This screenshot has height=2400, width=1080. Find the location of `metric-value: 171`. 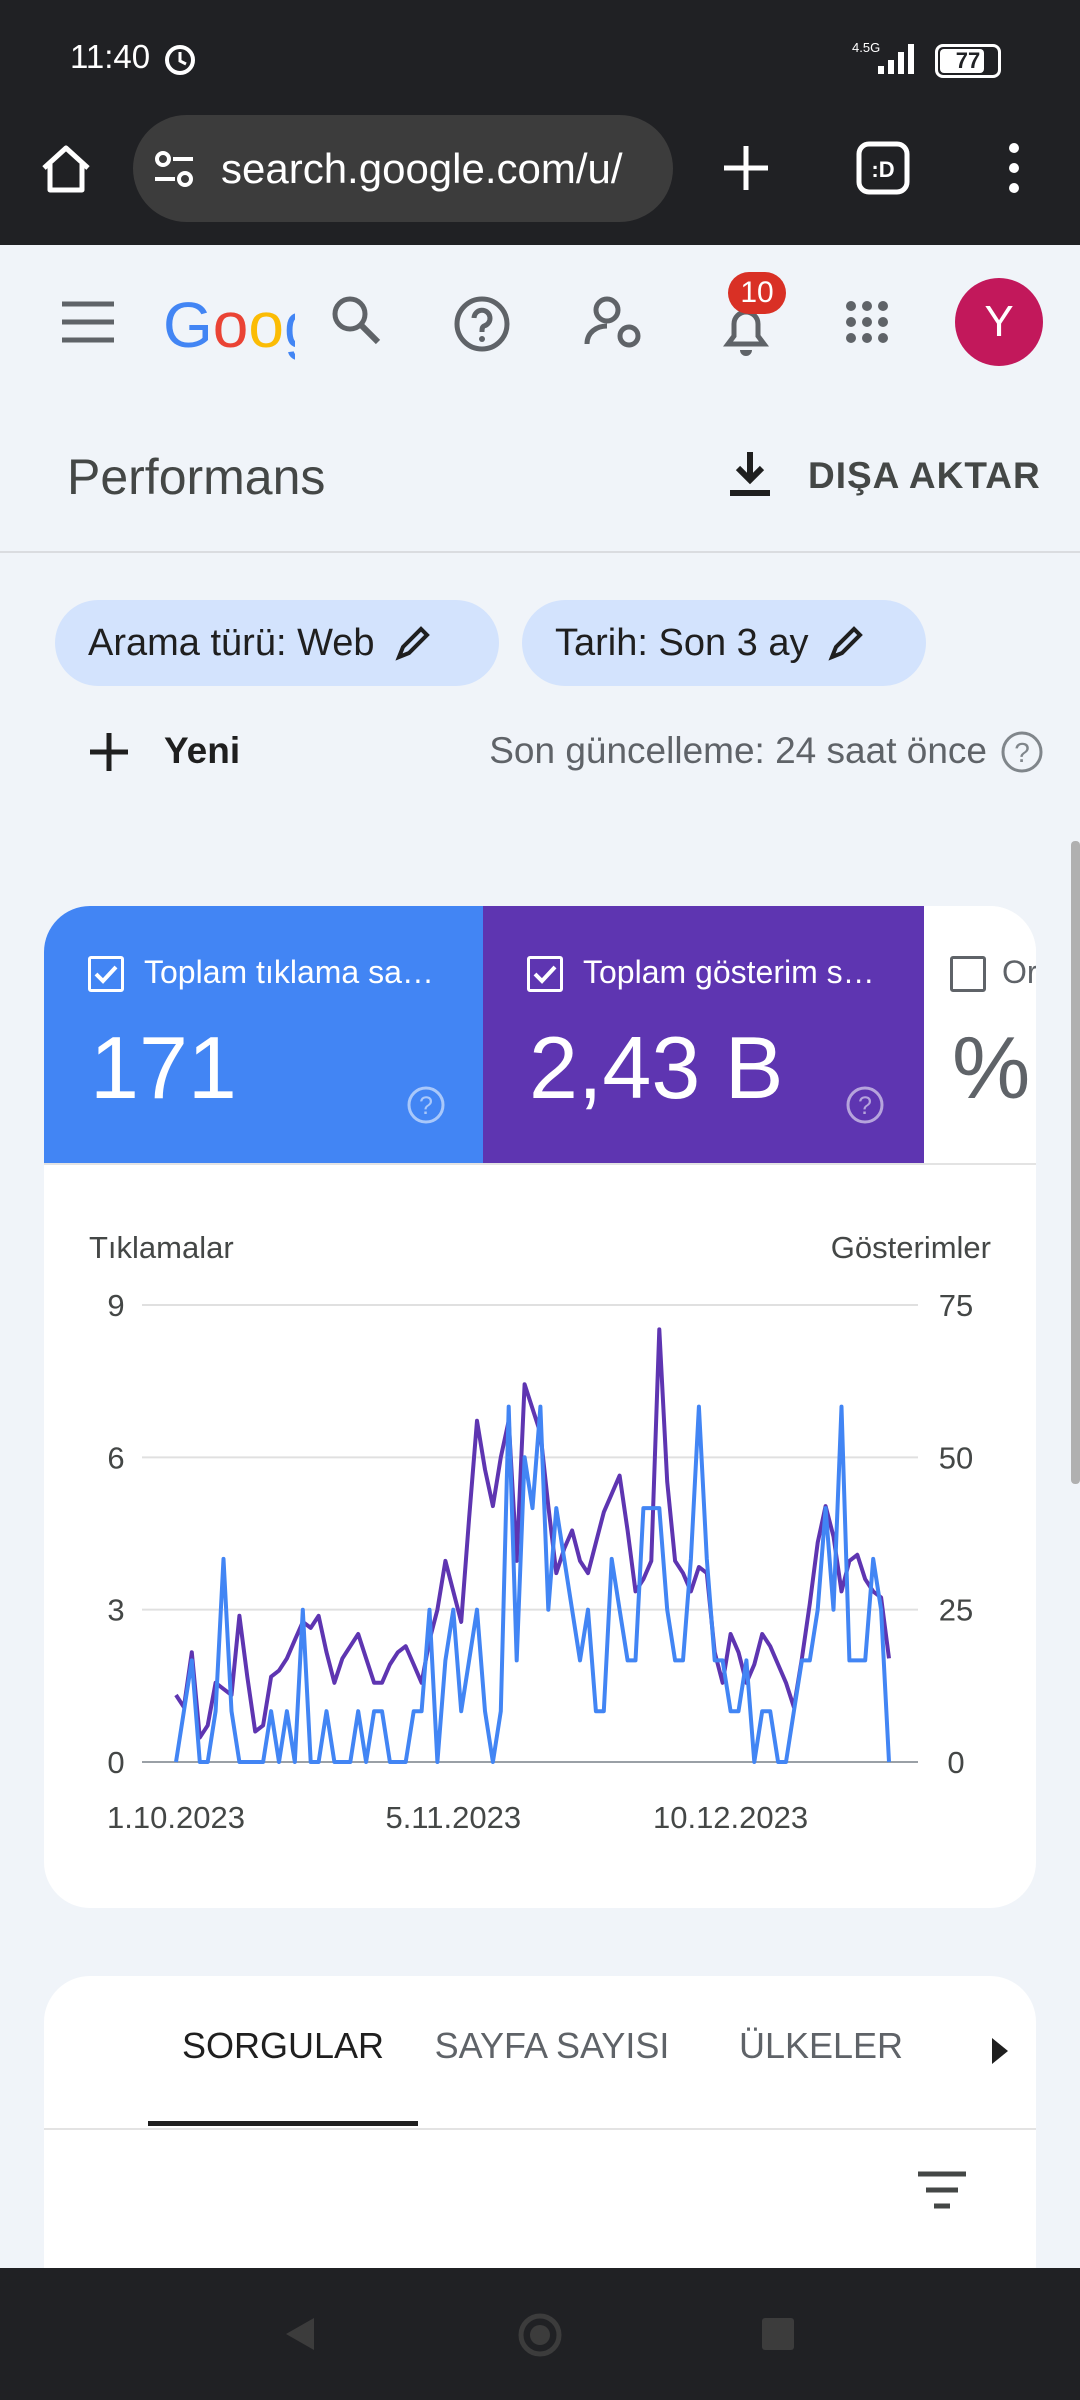

metric-value: 171 is located at coordinates (163, 1067).